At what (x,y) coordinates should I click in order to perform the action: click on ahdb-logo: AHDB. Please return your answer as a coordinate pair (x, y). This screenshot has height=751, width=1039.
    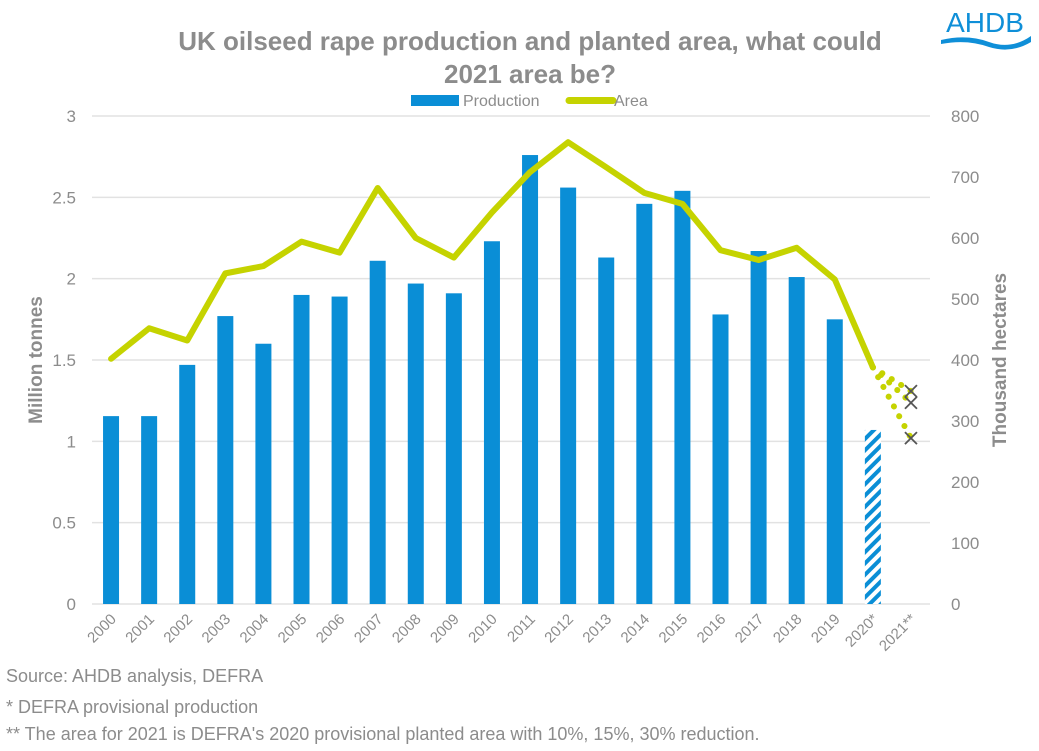
    Looking at the image, I should click on (985, 29).